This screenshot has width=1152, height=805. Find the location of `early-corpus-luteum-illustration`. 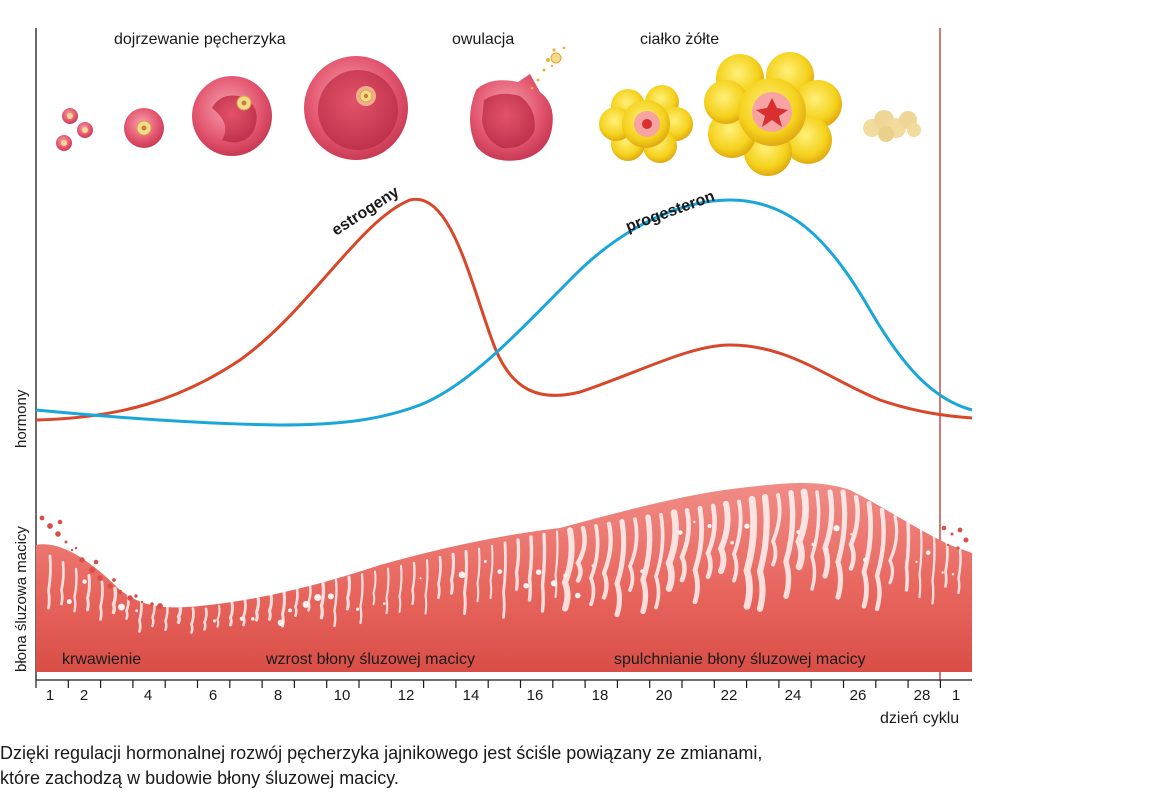

early-corpus-luteum-illustration is located at coordinates (646, 124).